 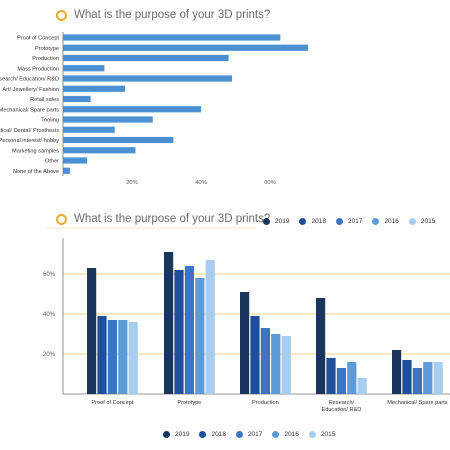 I want to click on bar-mechanical-spare-parts-2018, so click(x=407, y=377).